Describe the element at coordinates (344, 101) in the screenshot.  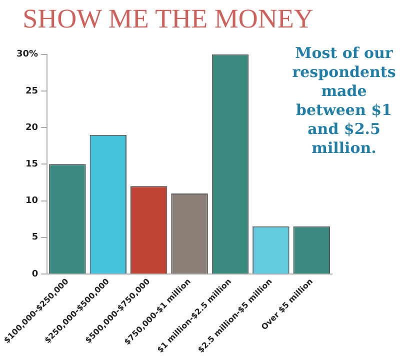
I see `annotation: Most of our respondents made between $1 and $2.5 million.` at that location.